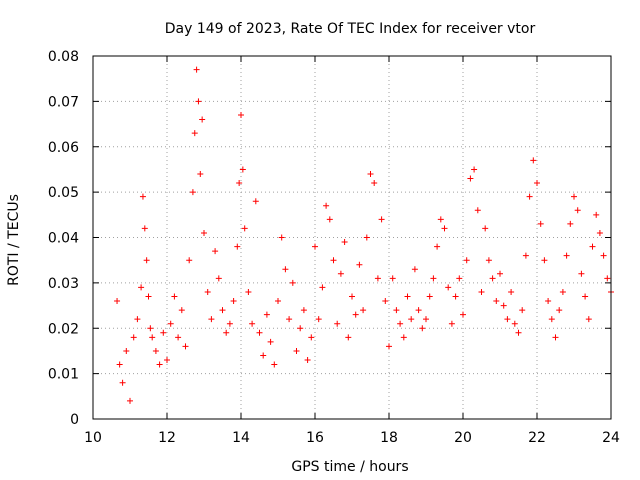 This screenshot has width=640, height=480. Describe the element at coordinates (463, 438) in the screenshot. I see `x-tick-label: 20` at that location.